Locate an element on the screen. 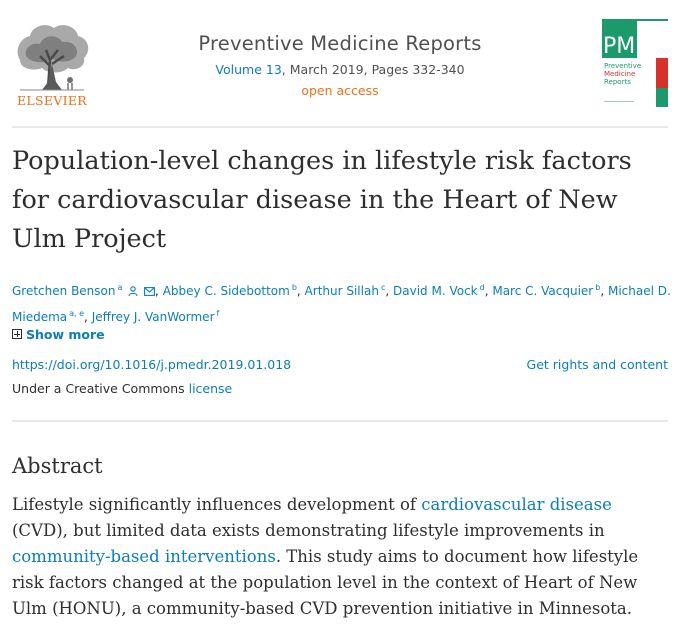 Image resolution: width=682 pixels, height=632 pixels. show-more-label: Show more is located at coordinates (65, 334).